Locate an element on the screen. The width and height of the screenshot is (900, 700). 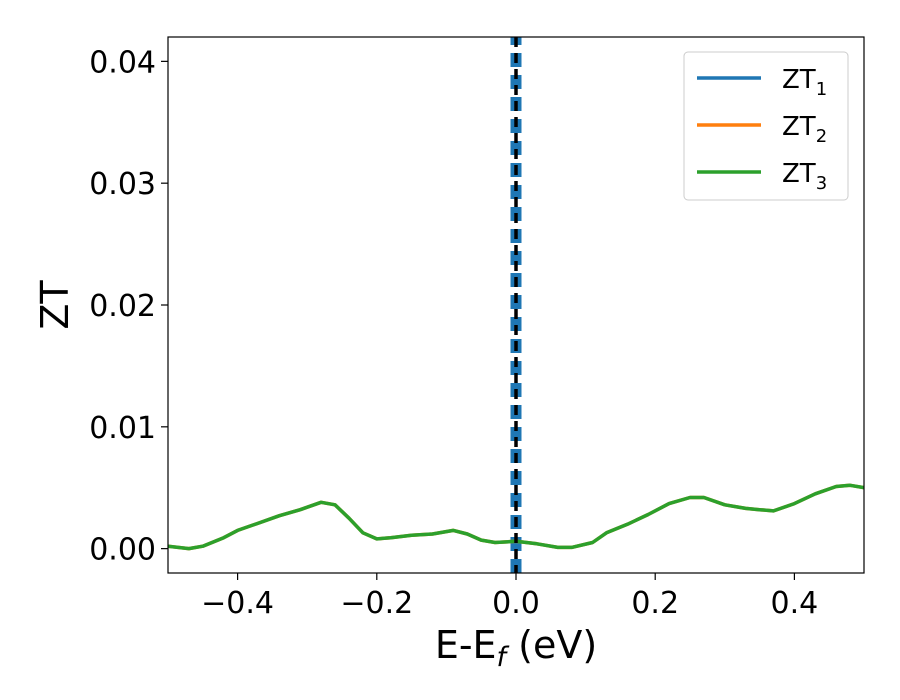
legend-label-zt3: ZT3 is located at coordinates (804, 176).